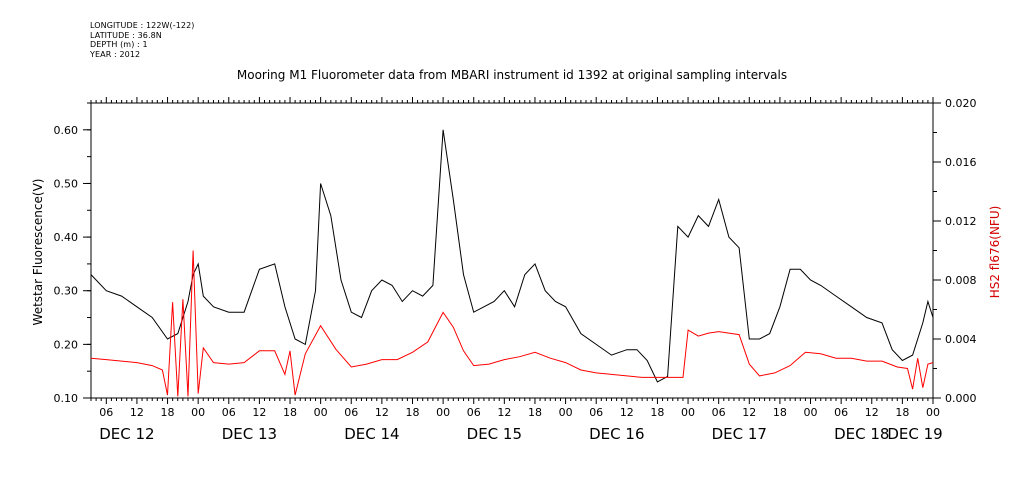 This screenshot has width=1009, height=504. What do you see at coordinates (249, 434) in the screenshot?
I see `x-day-label: DEC 13` at bounding box center [249, 434].